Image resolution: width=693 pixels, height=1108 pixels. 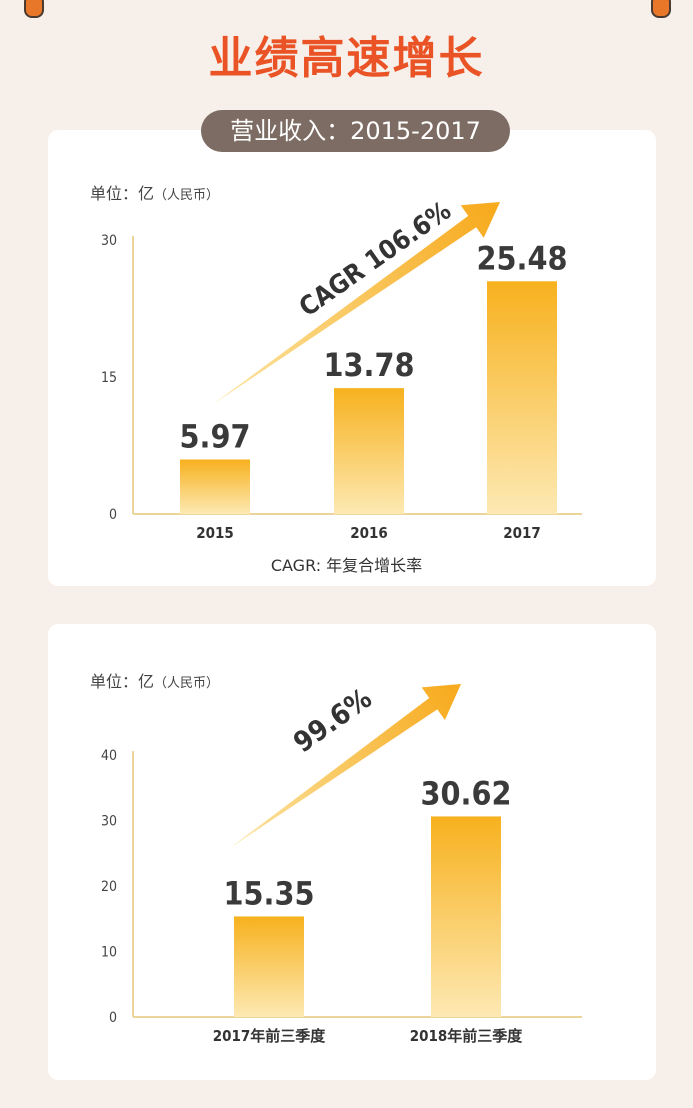 I want to click on pin-left, so click(x=34, y=9).